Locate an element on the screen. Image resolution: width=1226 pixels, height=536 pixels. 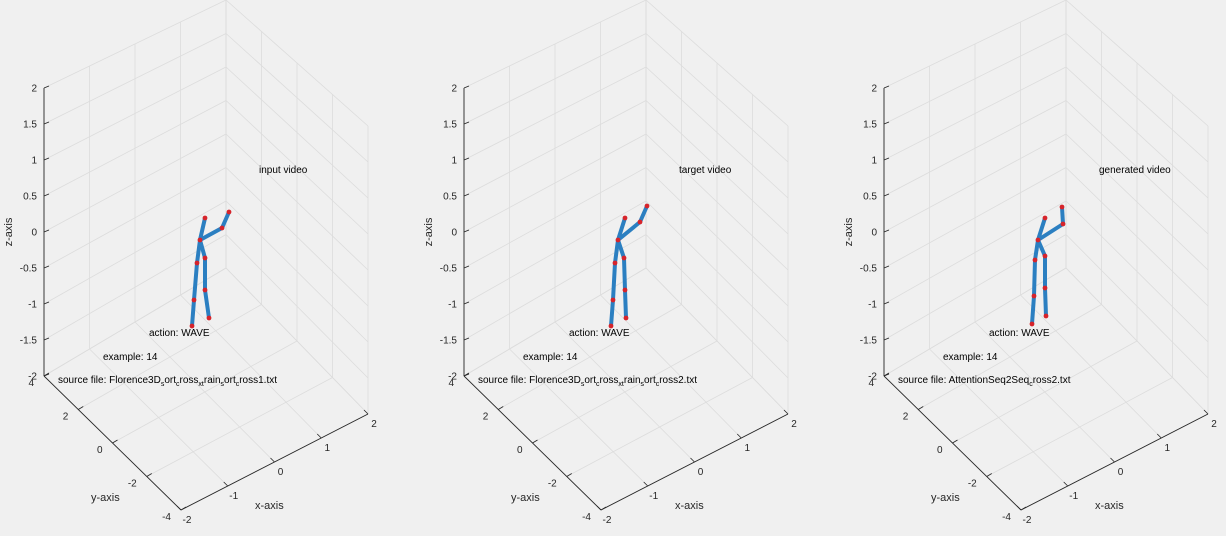
y-tick-label: 4 is located at coordinates (871, 383).